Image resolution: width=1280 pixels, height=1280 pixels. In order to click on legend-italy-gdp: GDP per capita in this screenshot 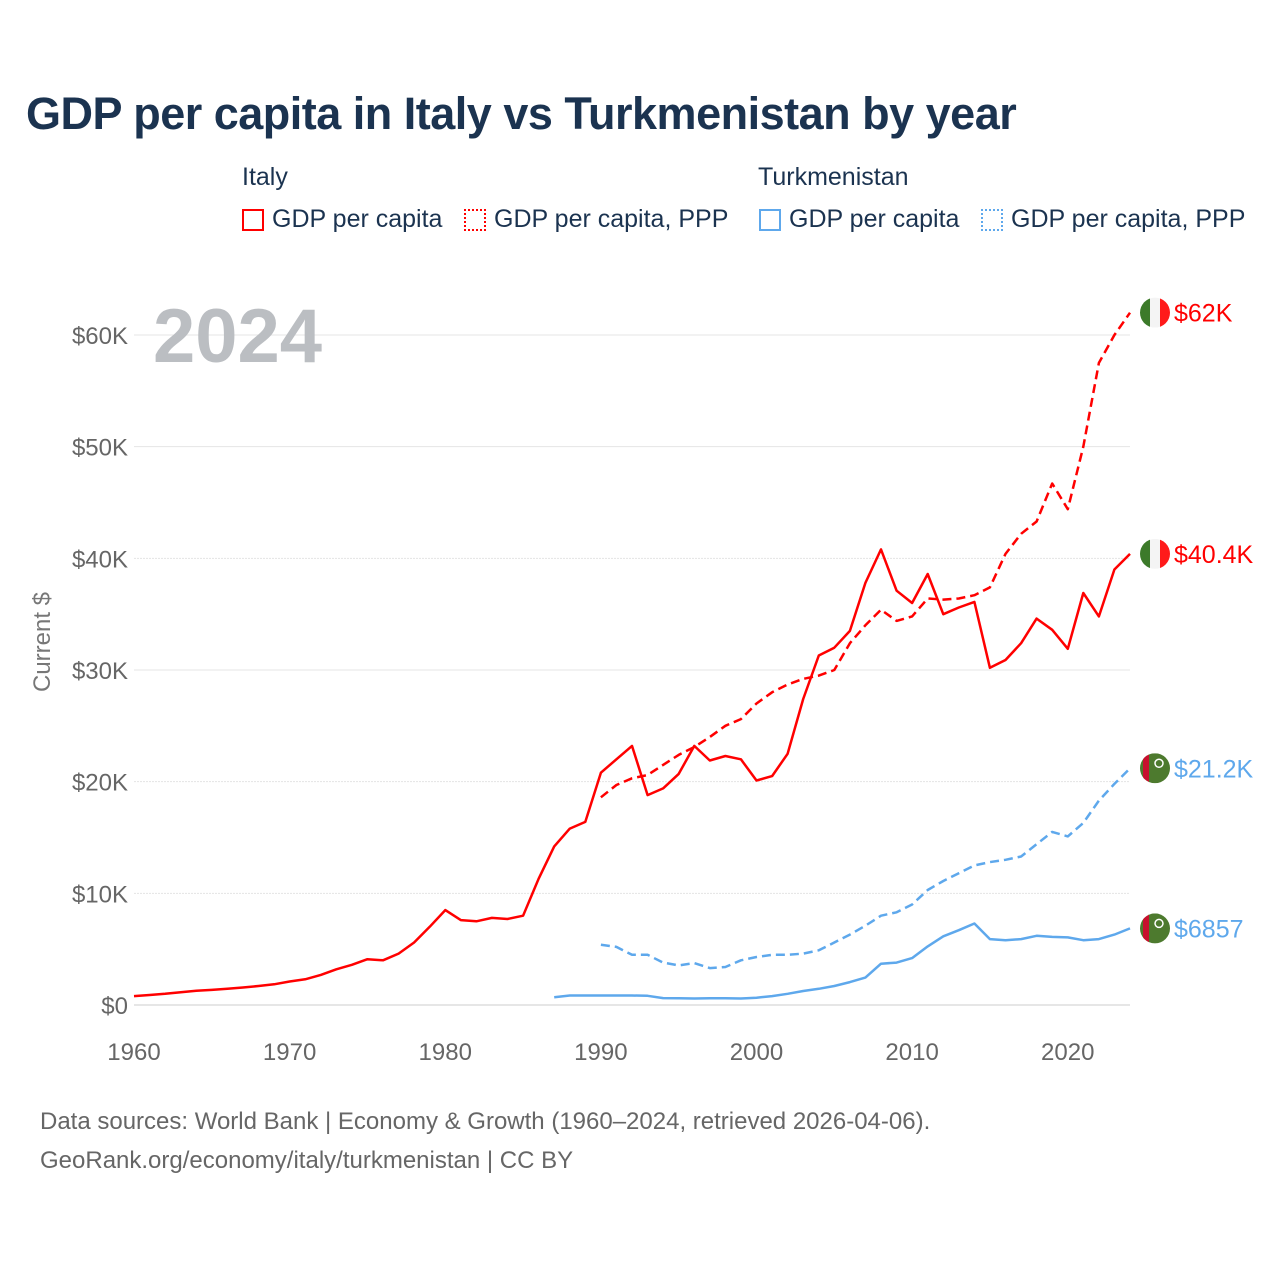, I will do `click(342, 219)`.